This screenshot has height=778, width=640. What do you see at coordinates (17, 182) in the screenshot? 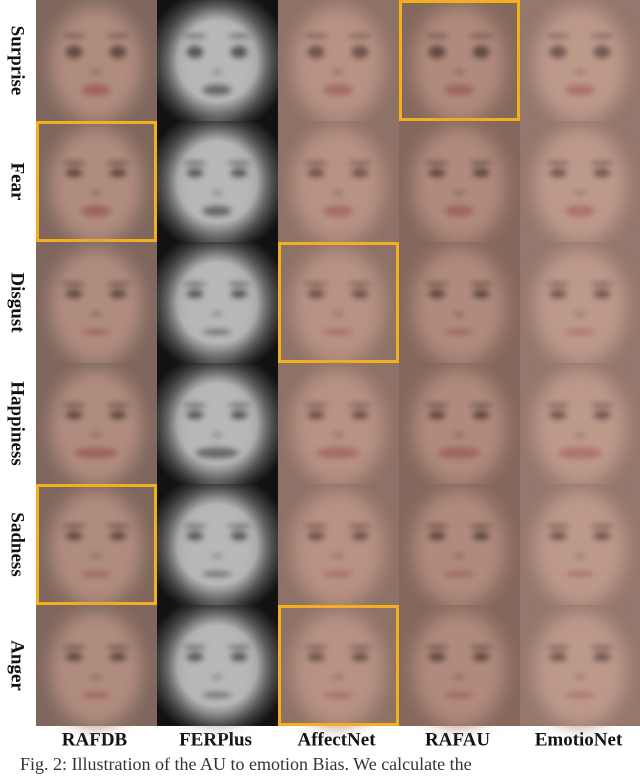
I see `row-label: Fear` at bounding box center [17, 182].